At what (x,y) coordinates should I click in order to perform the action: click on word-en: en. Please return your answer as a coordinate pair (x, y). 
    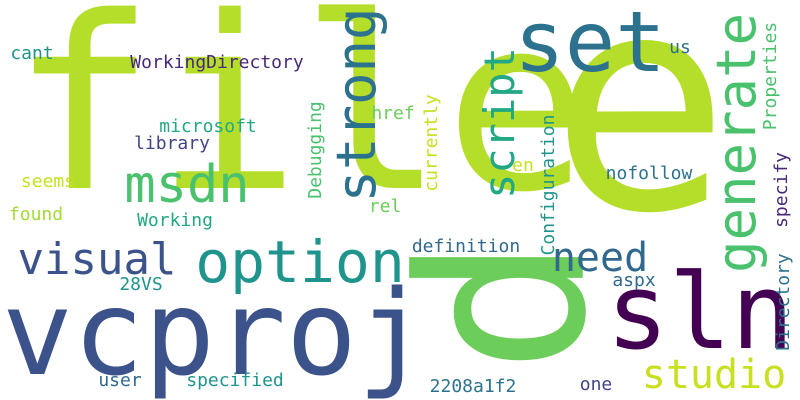
    Looking at the image, I should click on (523, 165).